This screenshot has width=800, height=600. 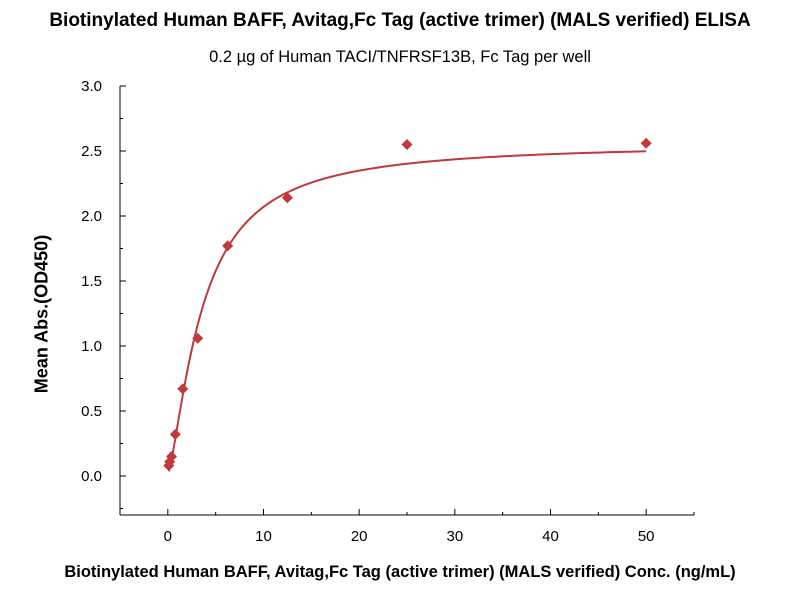 I want to click on y-tick-label: 0.0, so click(x=91, y=476).